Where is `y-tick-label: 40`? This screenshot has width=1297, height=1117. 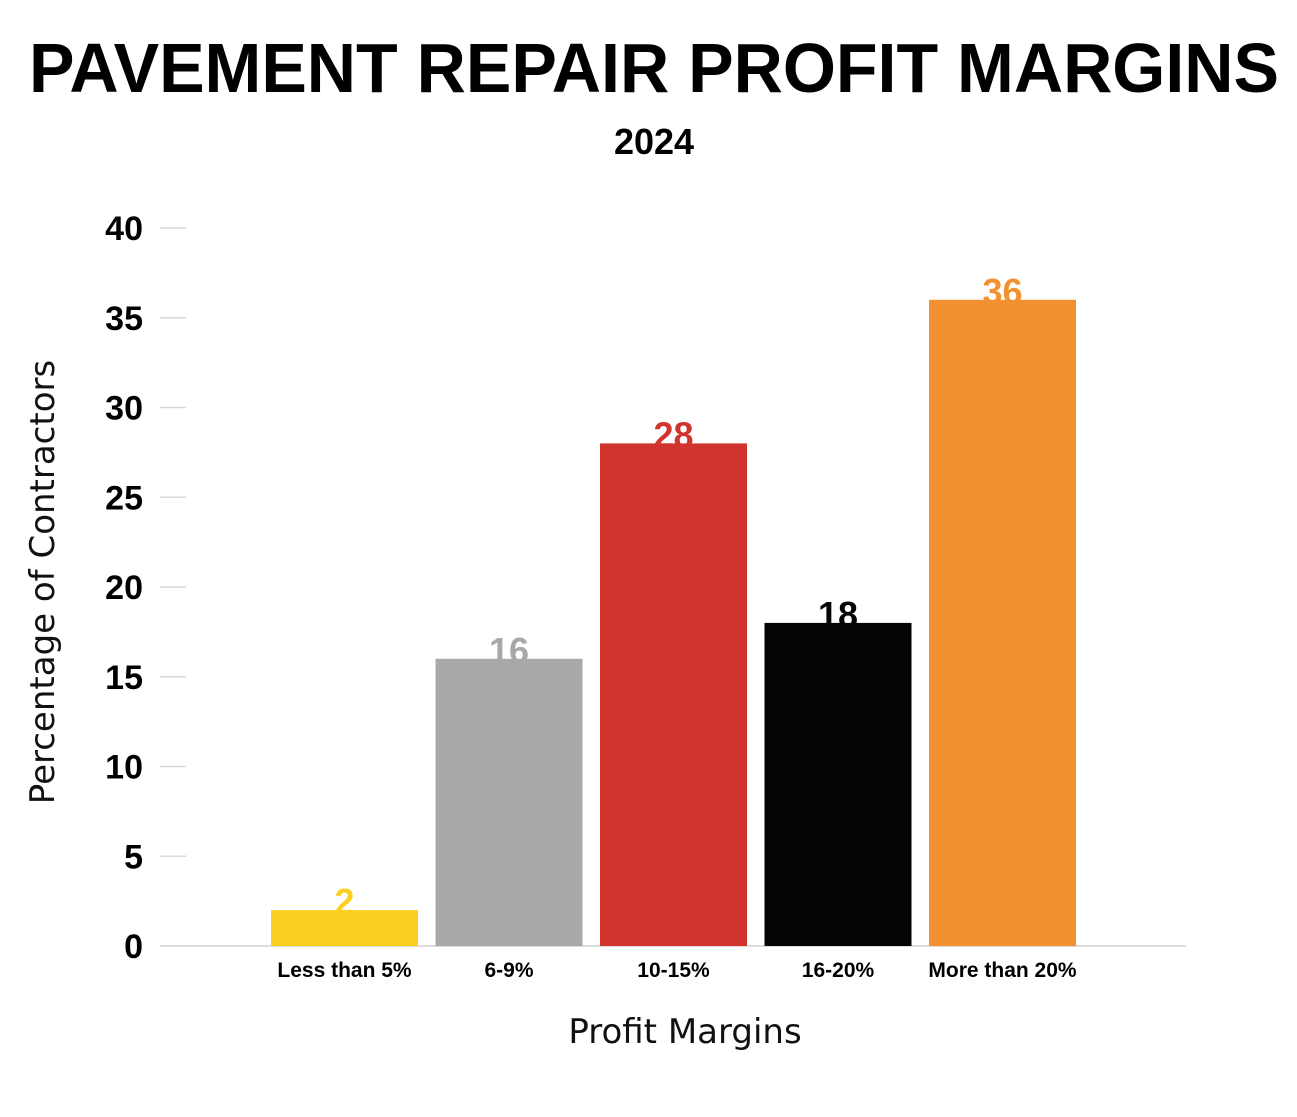 y-tick-label: 40 is located at coordinates (124, 229).